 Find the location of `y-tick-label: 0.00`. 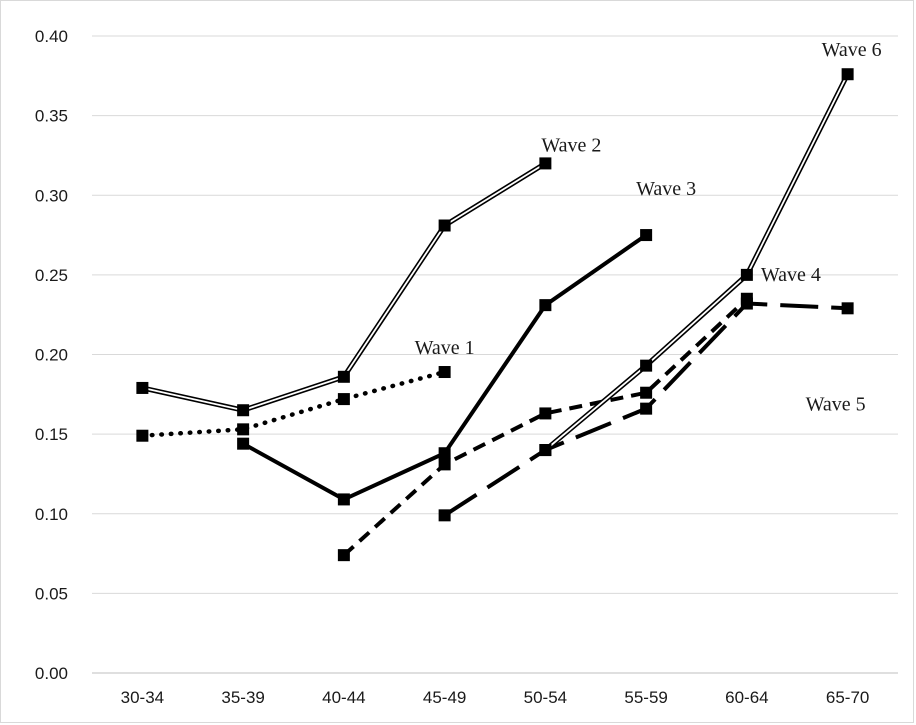

y-tick-label: 0.00 is located at coordinates (51, 673).